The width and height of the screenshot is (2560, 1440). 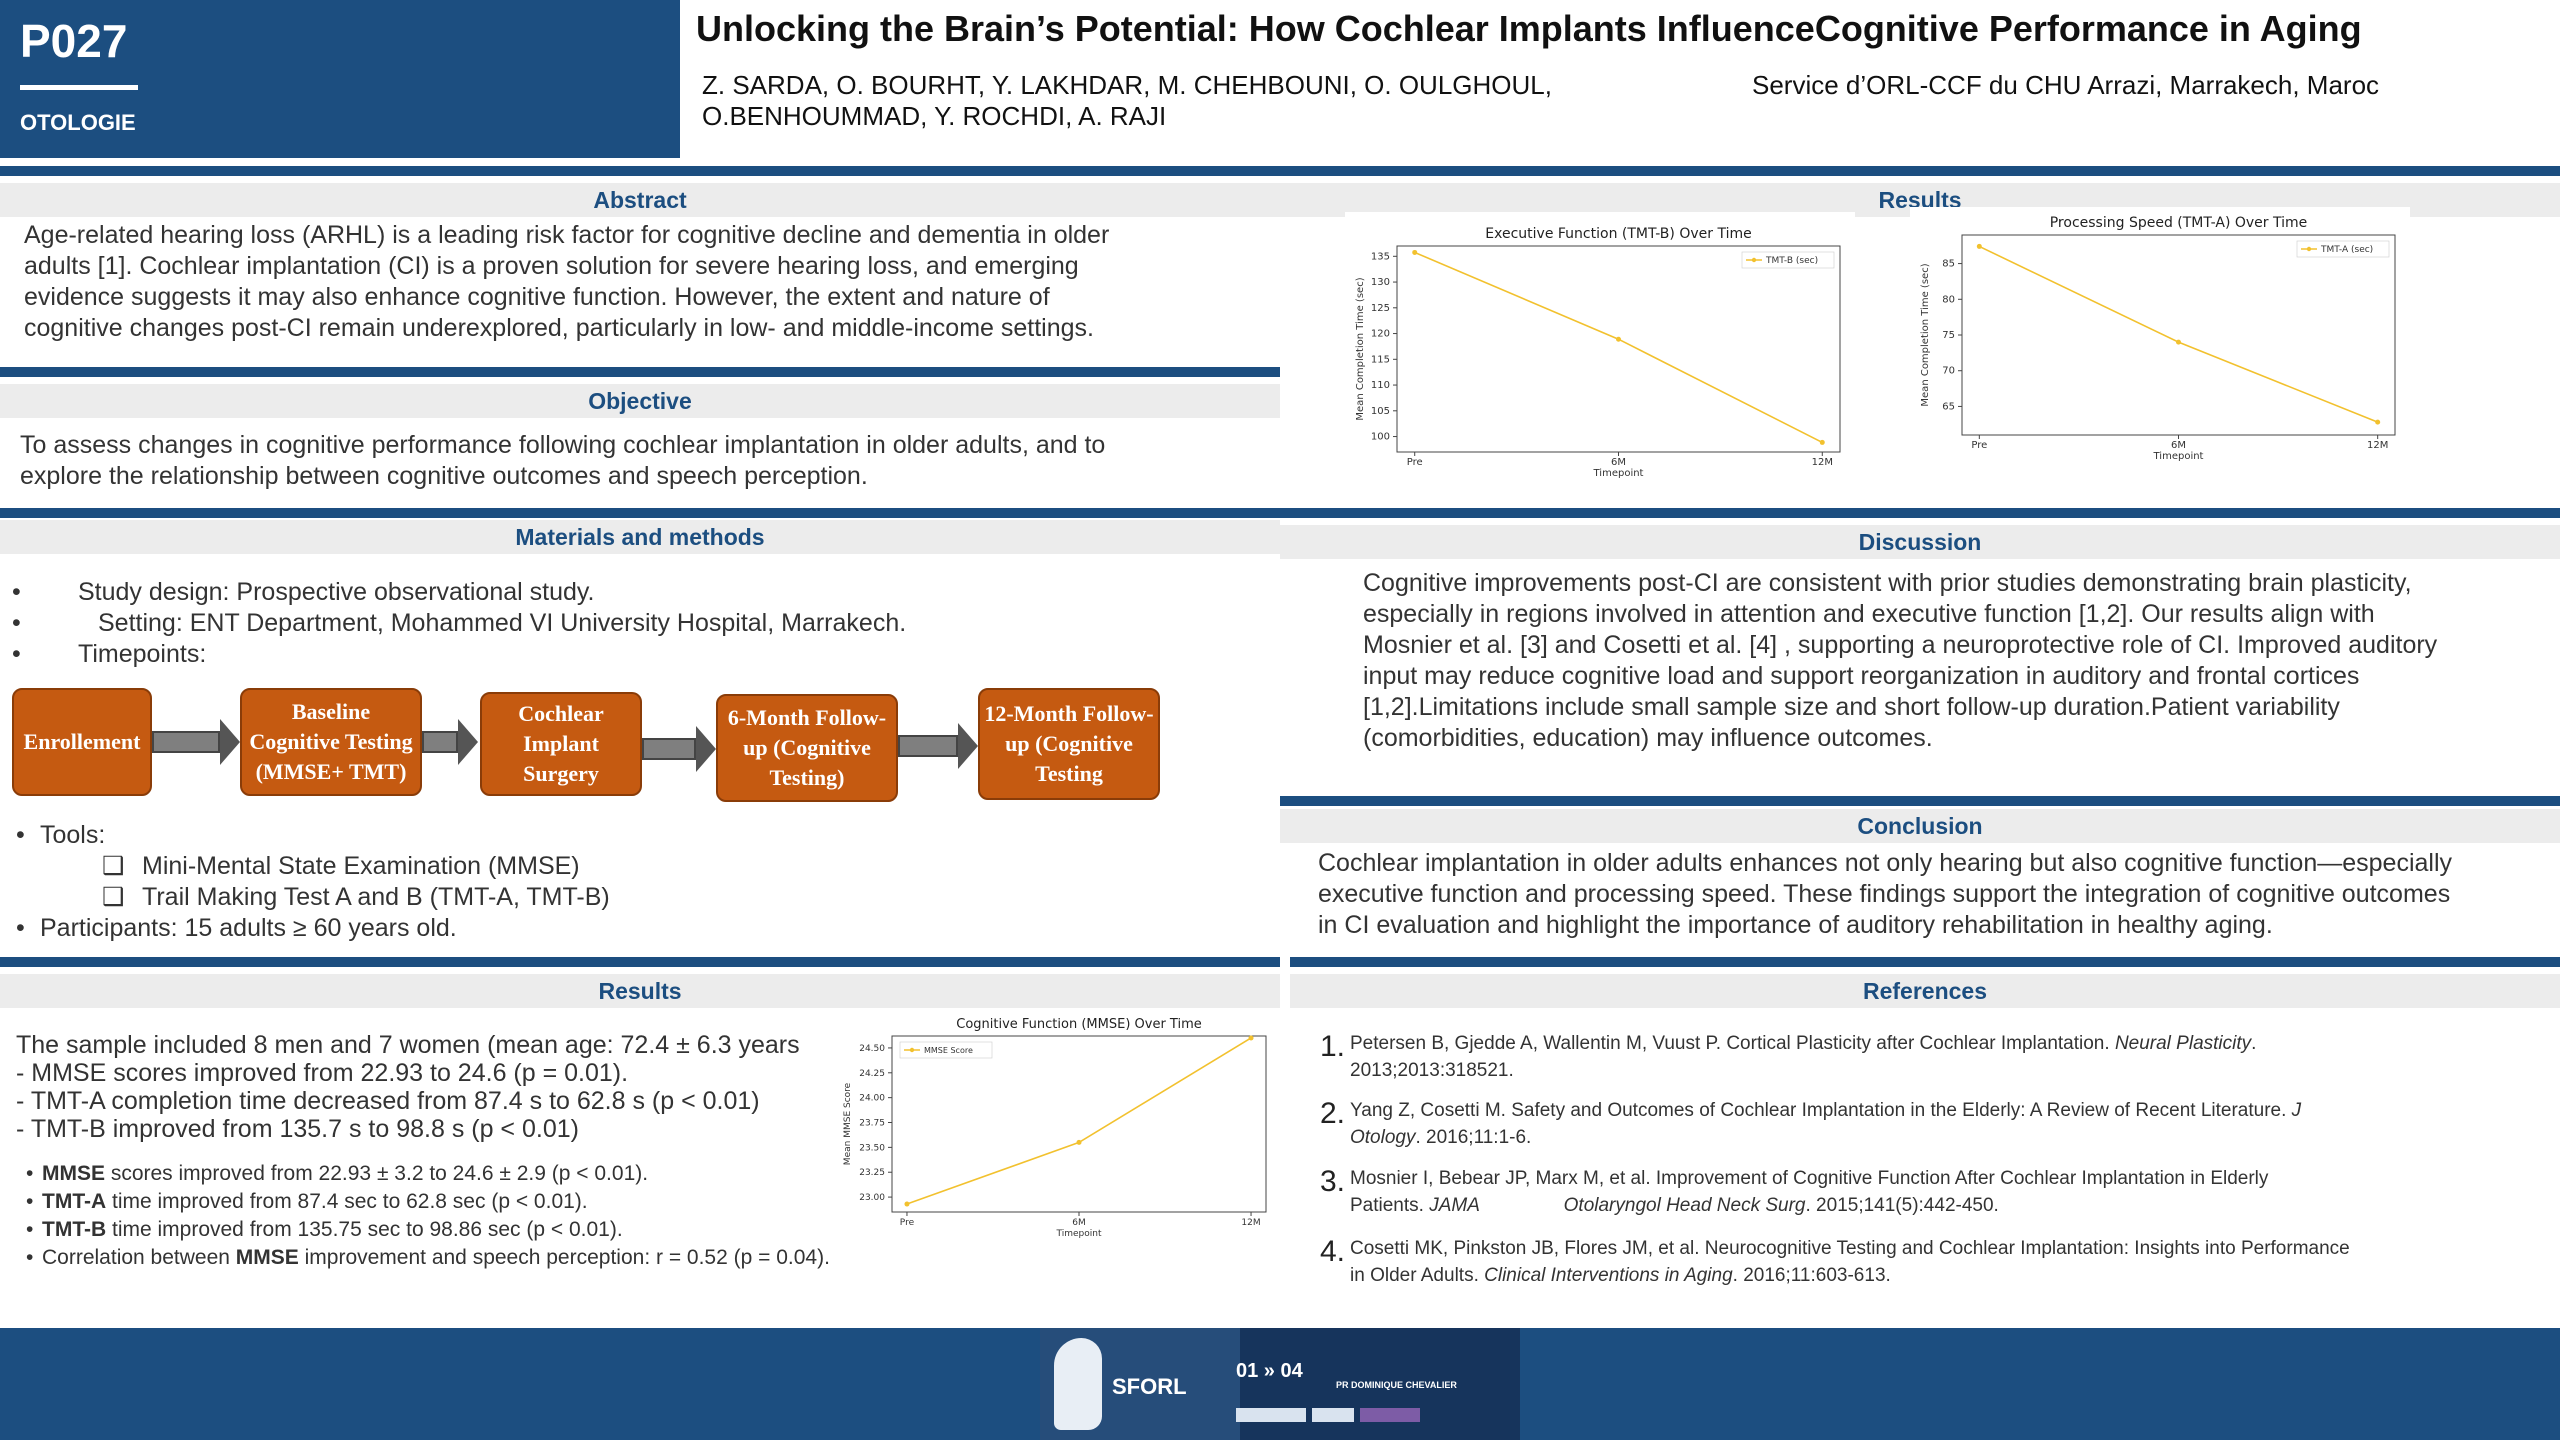 I want to click on sponsor-logo, so click(x=1390, y=1415).